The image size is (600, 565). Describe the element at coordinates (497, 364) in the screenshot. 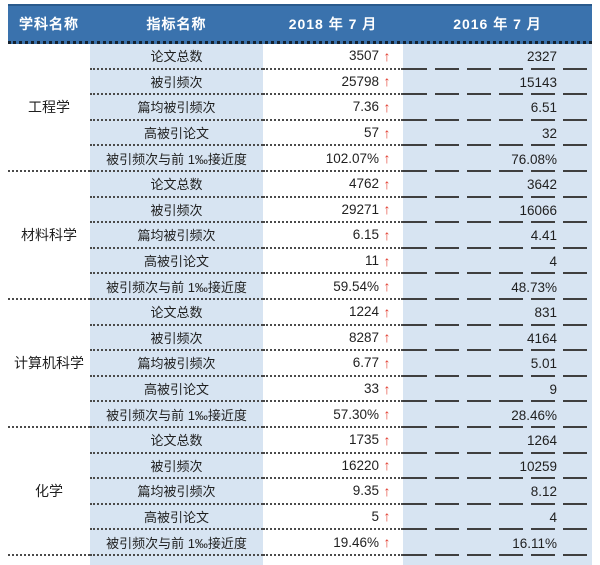

I see `value-2016-cell: 5.01` at that location.